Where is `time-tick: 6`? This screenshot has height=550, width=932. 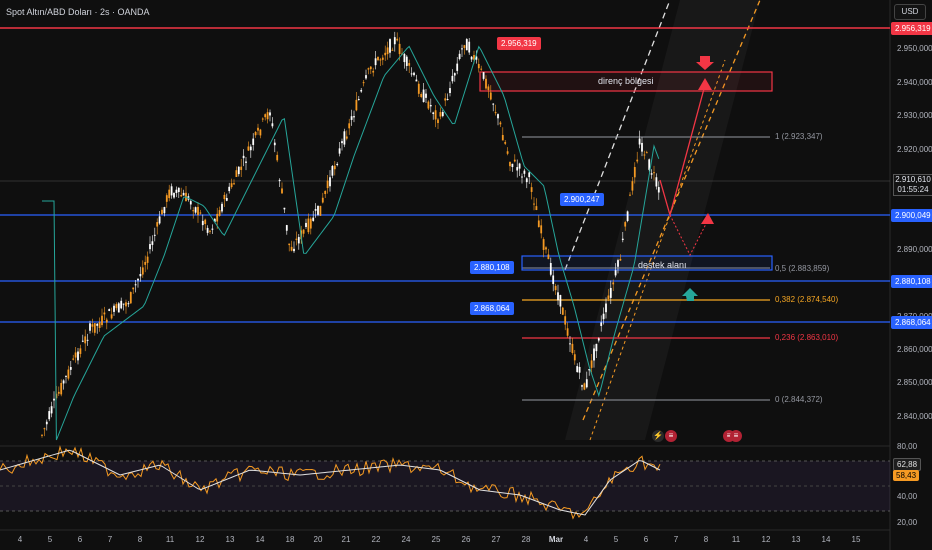
time-tick: 6 is located at coordinates (646, 539).